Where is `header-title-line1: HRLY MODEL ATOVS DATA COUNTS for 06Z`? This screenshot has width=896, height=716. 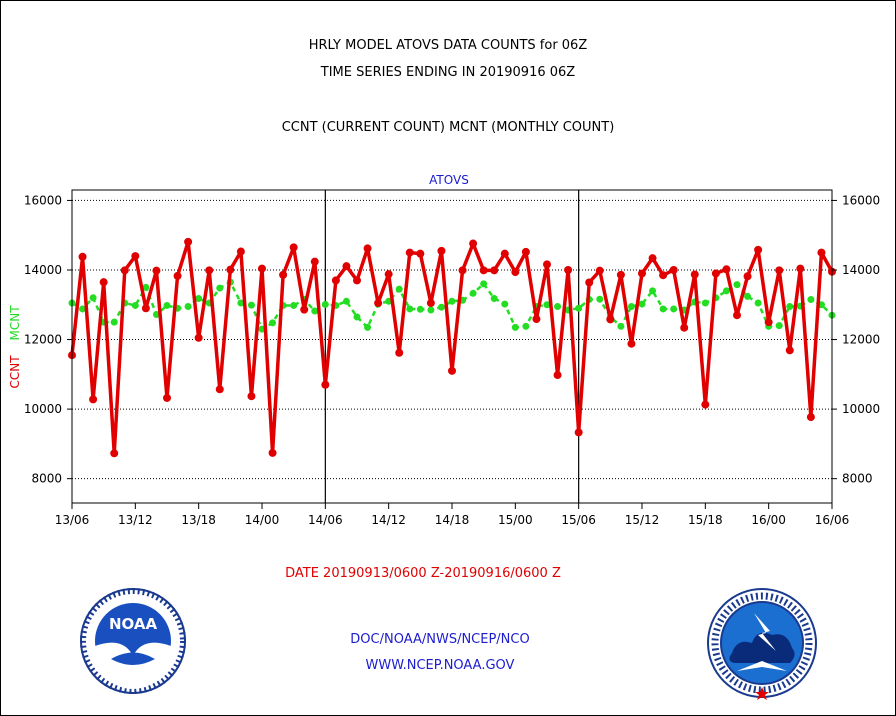 header-title-line1: HRLY MODEL ATOVS DATA COUNTS for 06Z is located at coordinates (448, 45).